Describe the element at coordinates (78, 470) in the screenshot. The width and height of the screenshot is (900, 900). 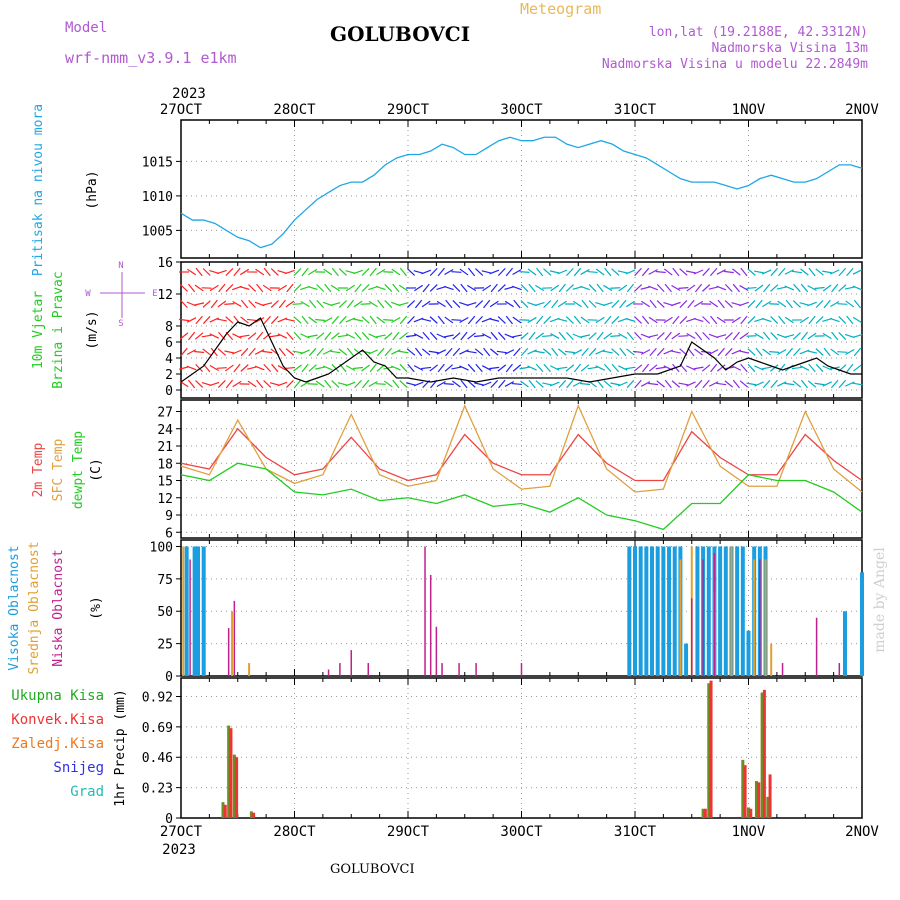
I see `ylabel-dewpt-temp: dewpt Temp` at that location.